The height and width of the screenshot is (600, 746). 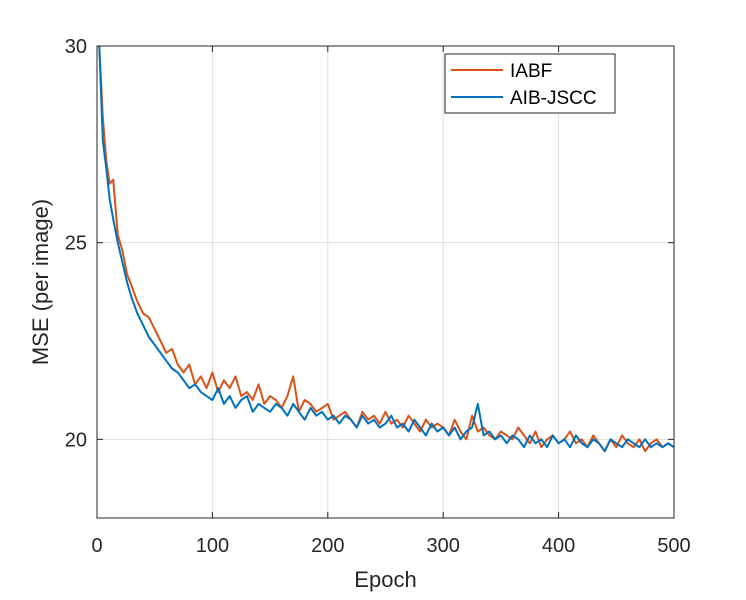 I want to click on y-tick-label: 30, so click(x=76, y=47).